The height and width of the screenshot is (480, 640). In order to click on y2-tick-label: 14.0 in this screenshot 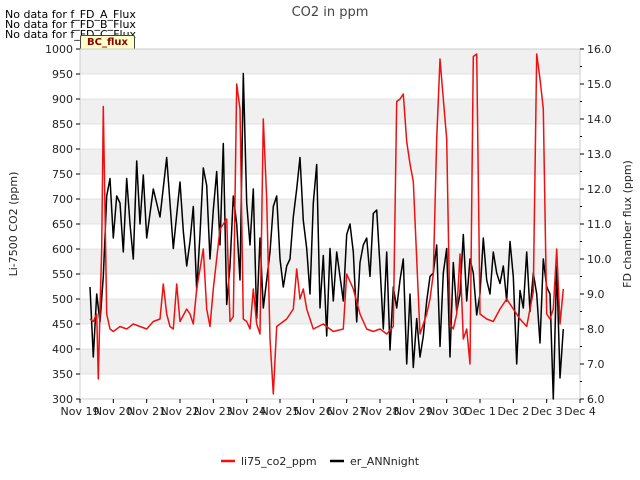, I will do `click(599, 119)`.